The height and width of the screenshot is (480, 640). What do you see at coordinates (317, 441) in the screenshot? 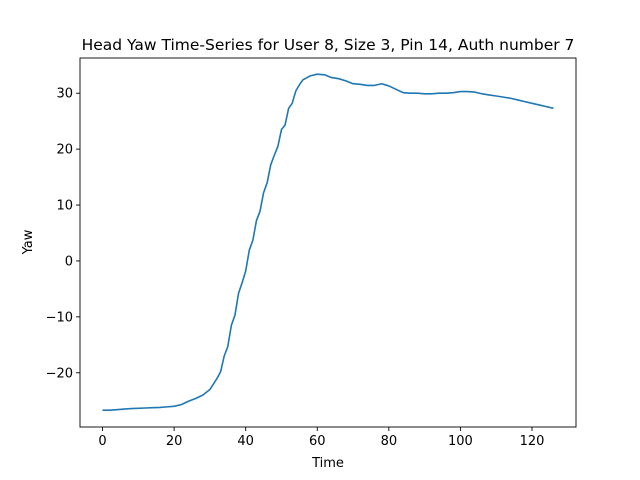
I see `x-tick-label-60: 60` at bounding box center [317, 441].